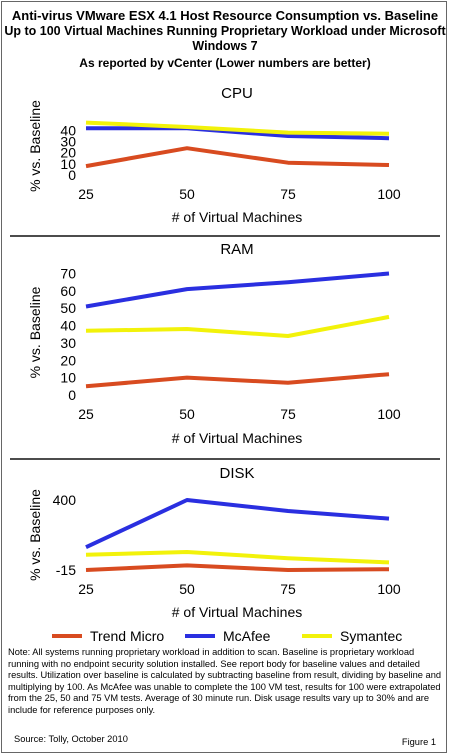  Describe the element at coordinates (67, 636) in the screenshot. I see `legend-swatch-trend-micro` at that location.